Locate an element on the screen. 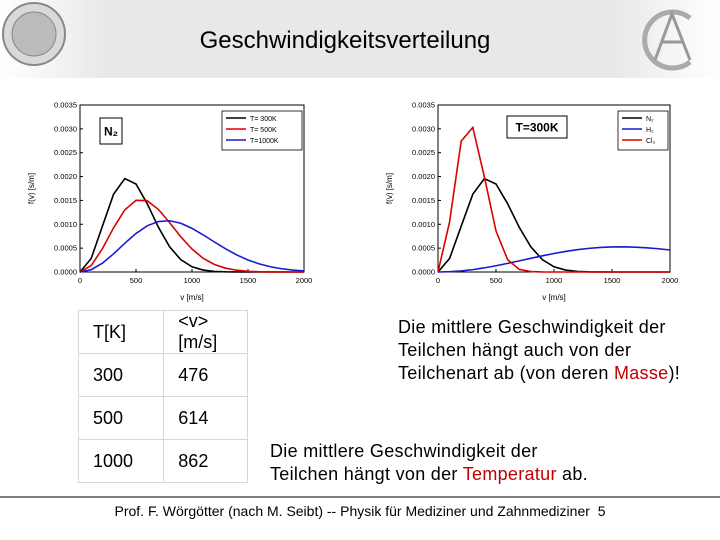 The width and height of the screenshot is (720, 540). table-cell: 614 is located at coordinates (205, 418).